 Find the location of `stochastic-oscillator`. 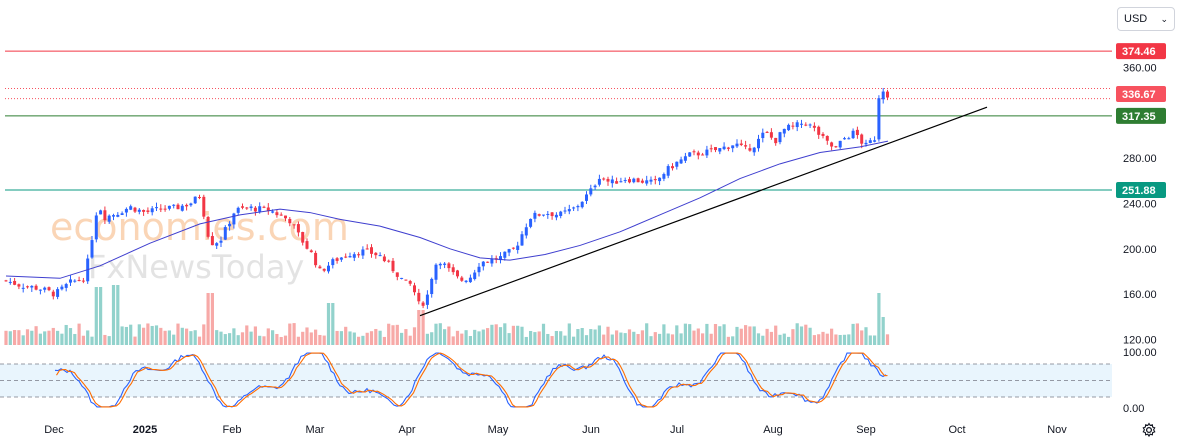

stochastic-oscillator is located at coordinates (471, 380).